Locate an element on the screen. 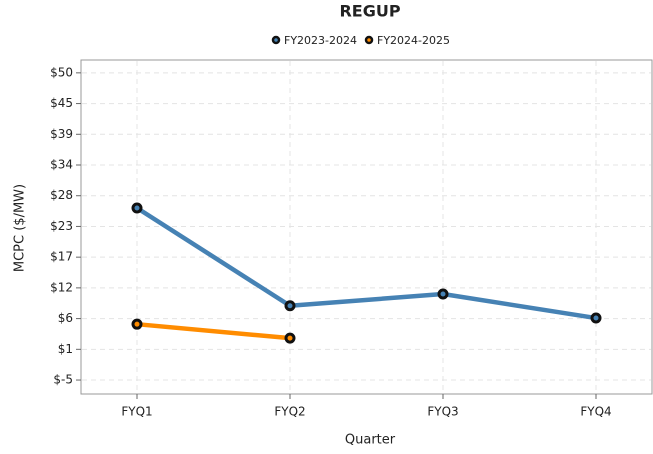  y-tick-label: $28 is located at coordinates (61, 195).